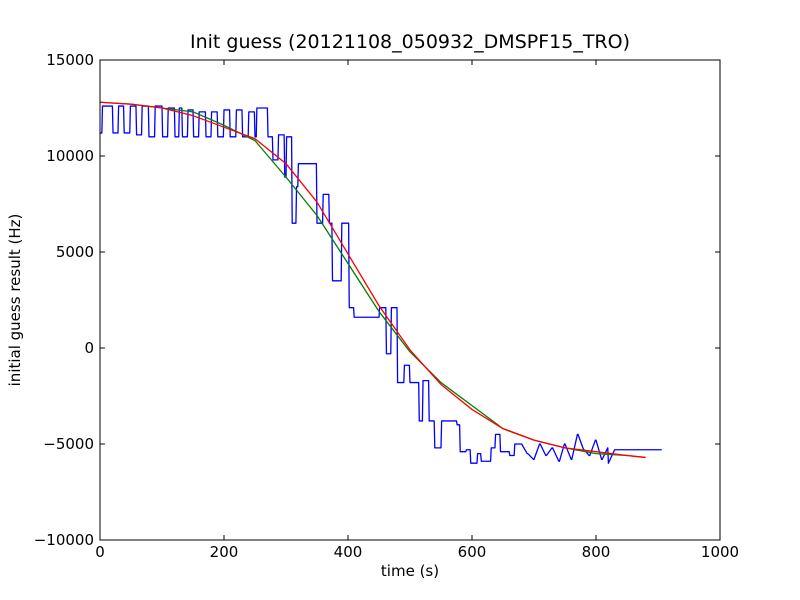 This screenshot has width=800, height=600. I want to click on x-tick-label: 400, so click(348, 552).